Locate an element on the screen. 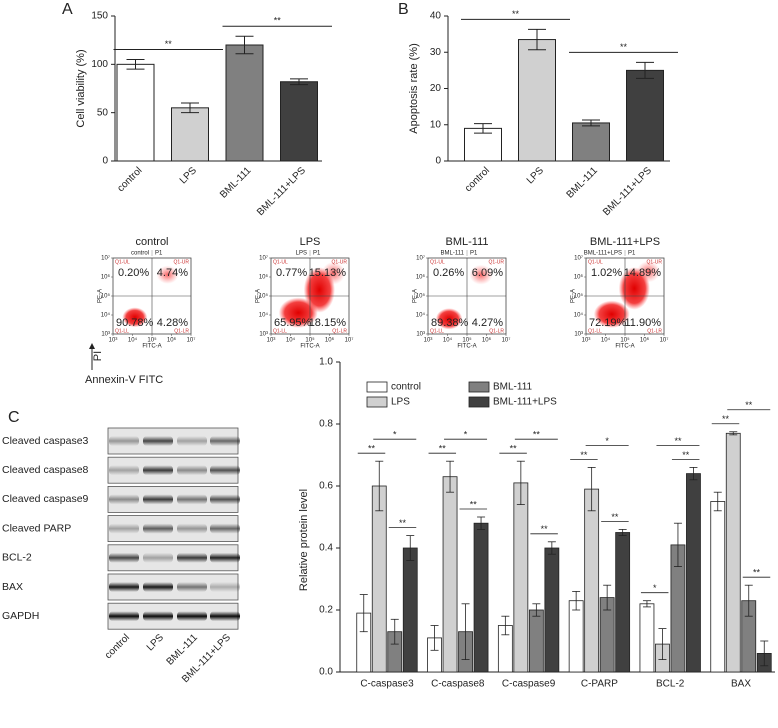 The width and height of the screenshot is (778, 728). quadrant-percent: 4.27% is located at coordinates (487, 323).